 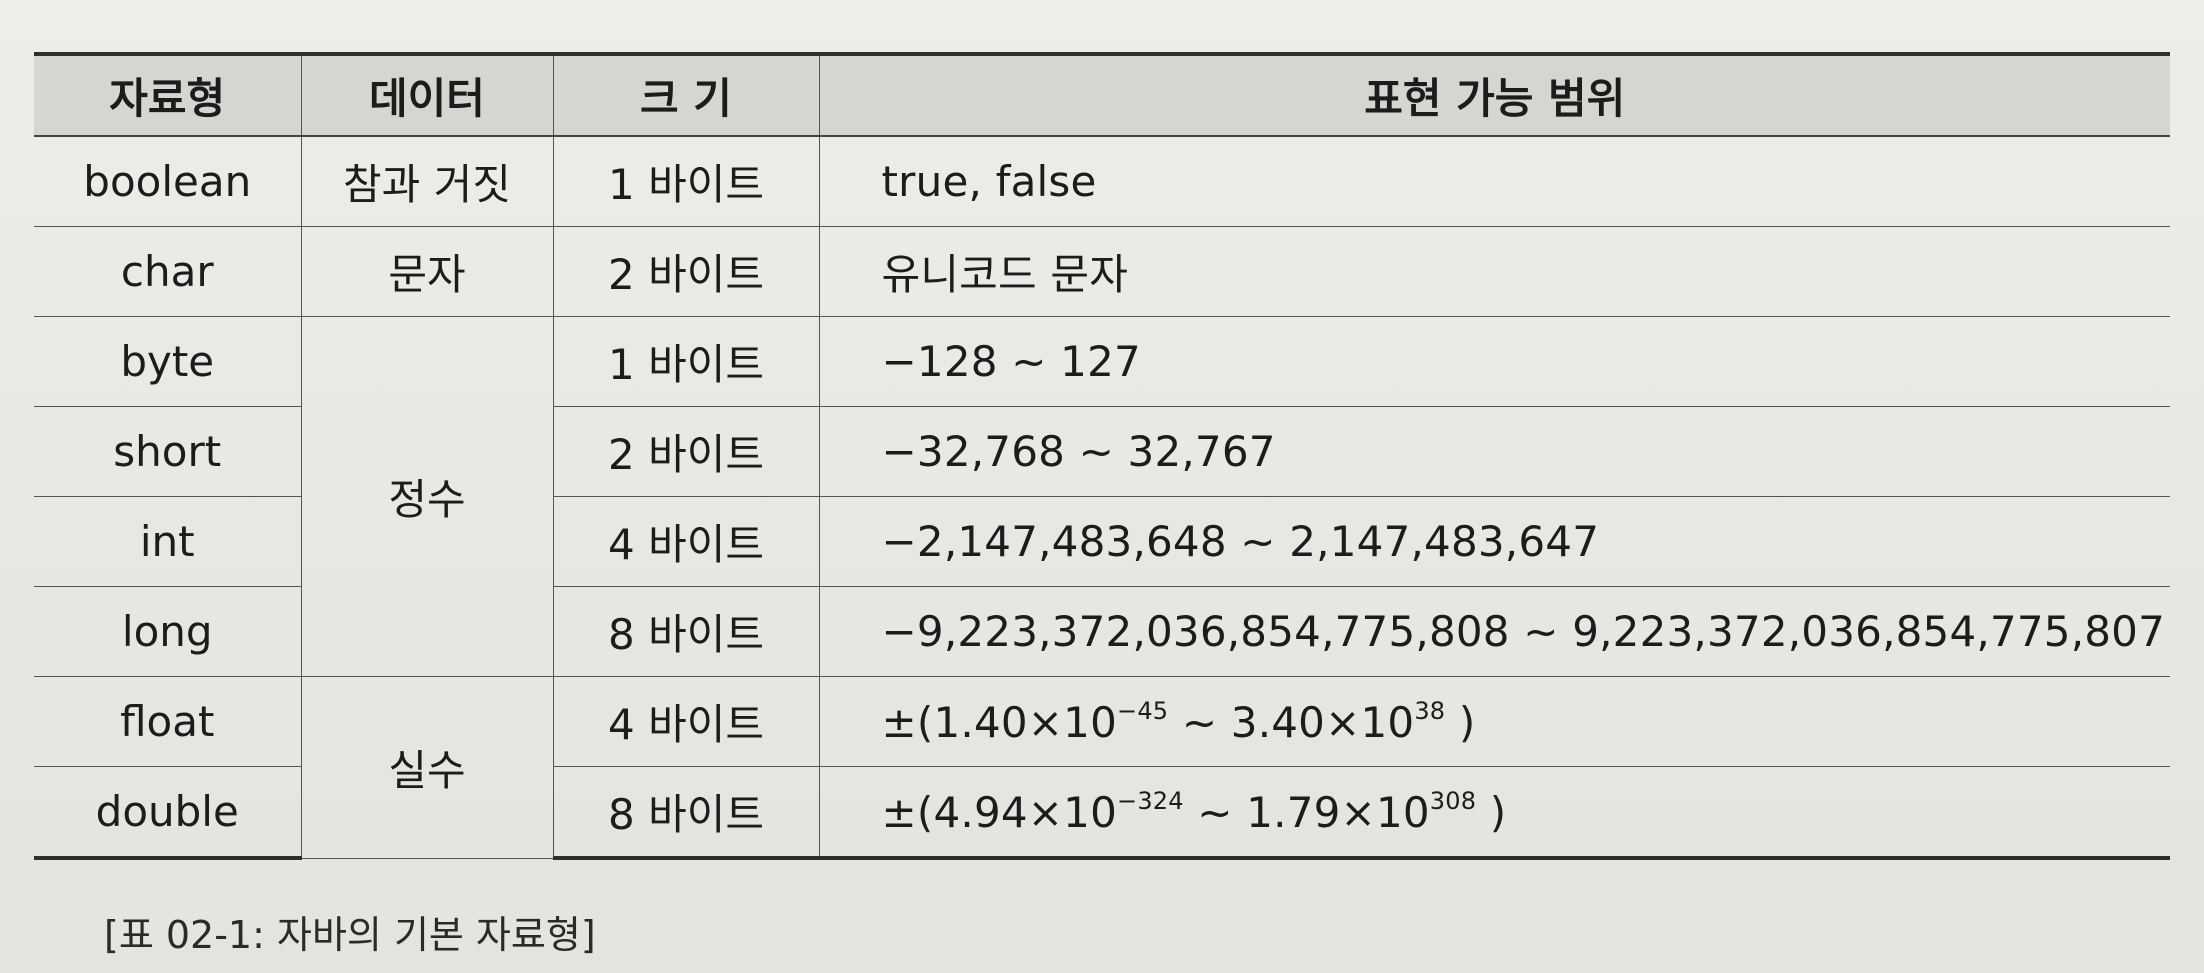 I want to click on type-cell: char, so click(x=167, y=271).